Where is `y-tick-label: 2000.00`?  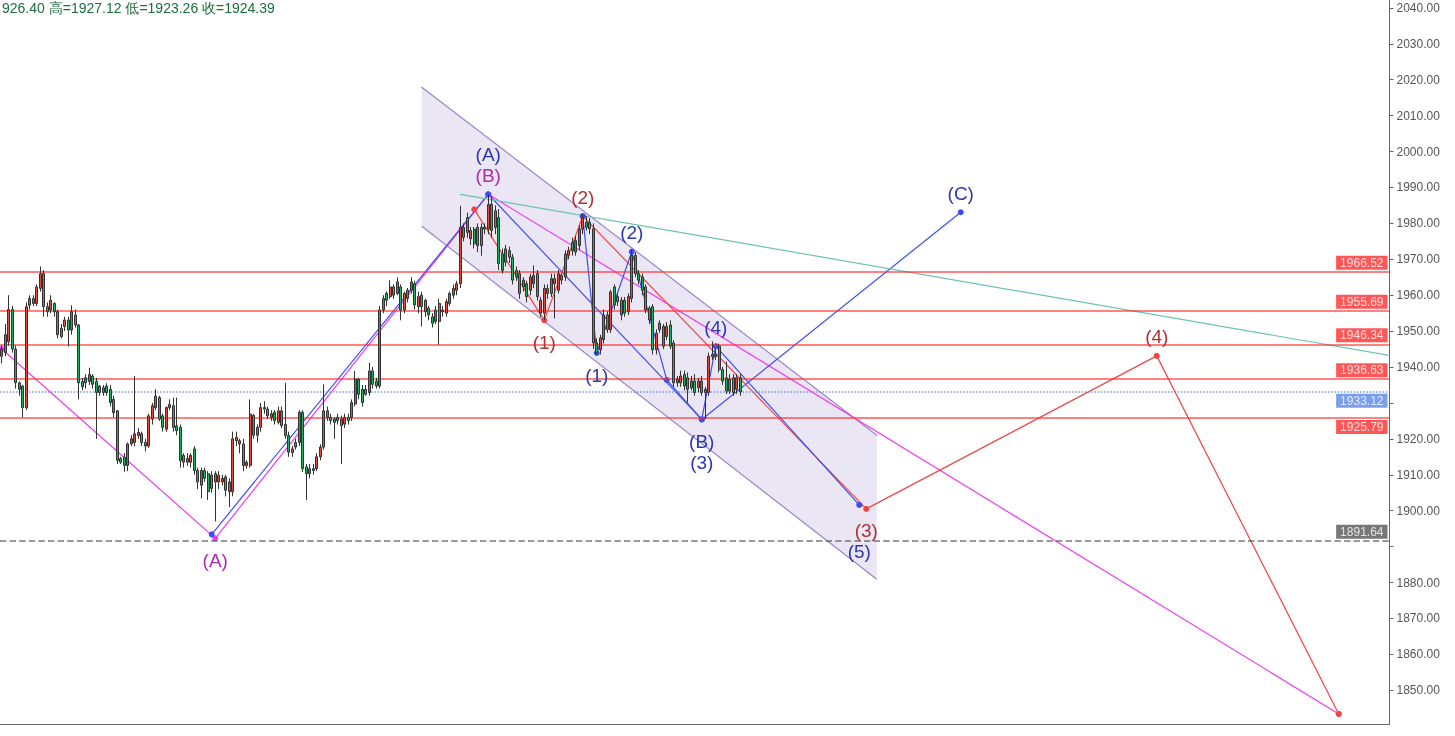
y-tick-label: 2000.00 is located at coordinates (1418, 151).